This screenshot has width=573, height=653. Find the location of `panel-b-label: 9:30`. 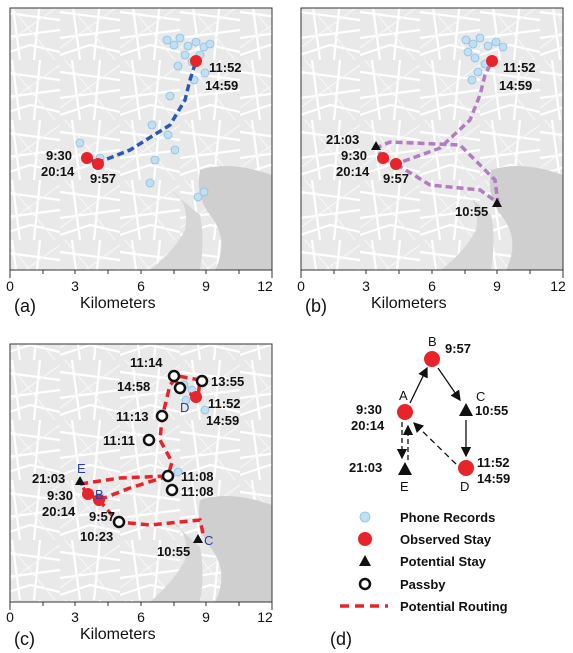

panel-b-label: 9:30 is located at coordinates (354, 155).